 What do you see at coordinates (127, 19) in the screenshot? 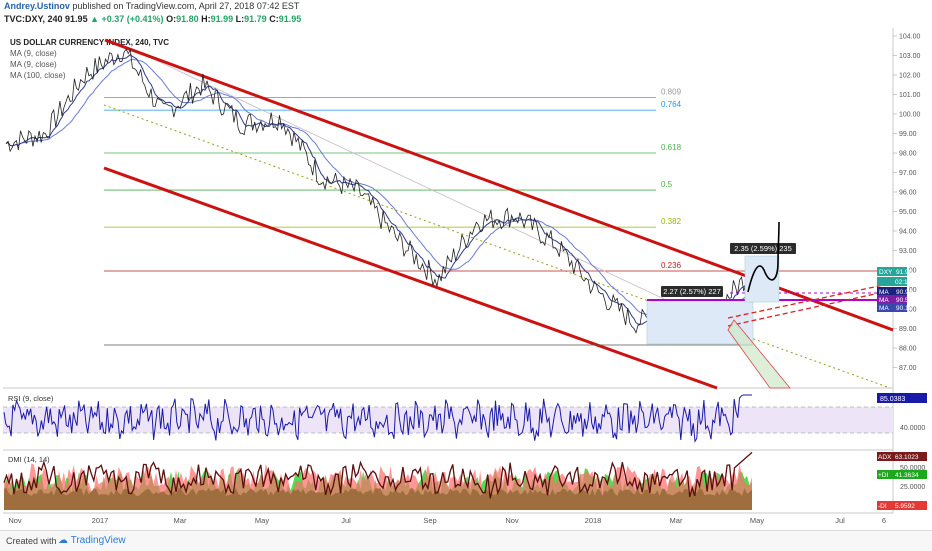
I see `price-change: ▲ +0.37 (+0.41%)` at bounding box center [127, 19].